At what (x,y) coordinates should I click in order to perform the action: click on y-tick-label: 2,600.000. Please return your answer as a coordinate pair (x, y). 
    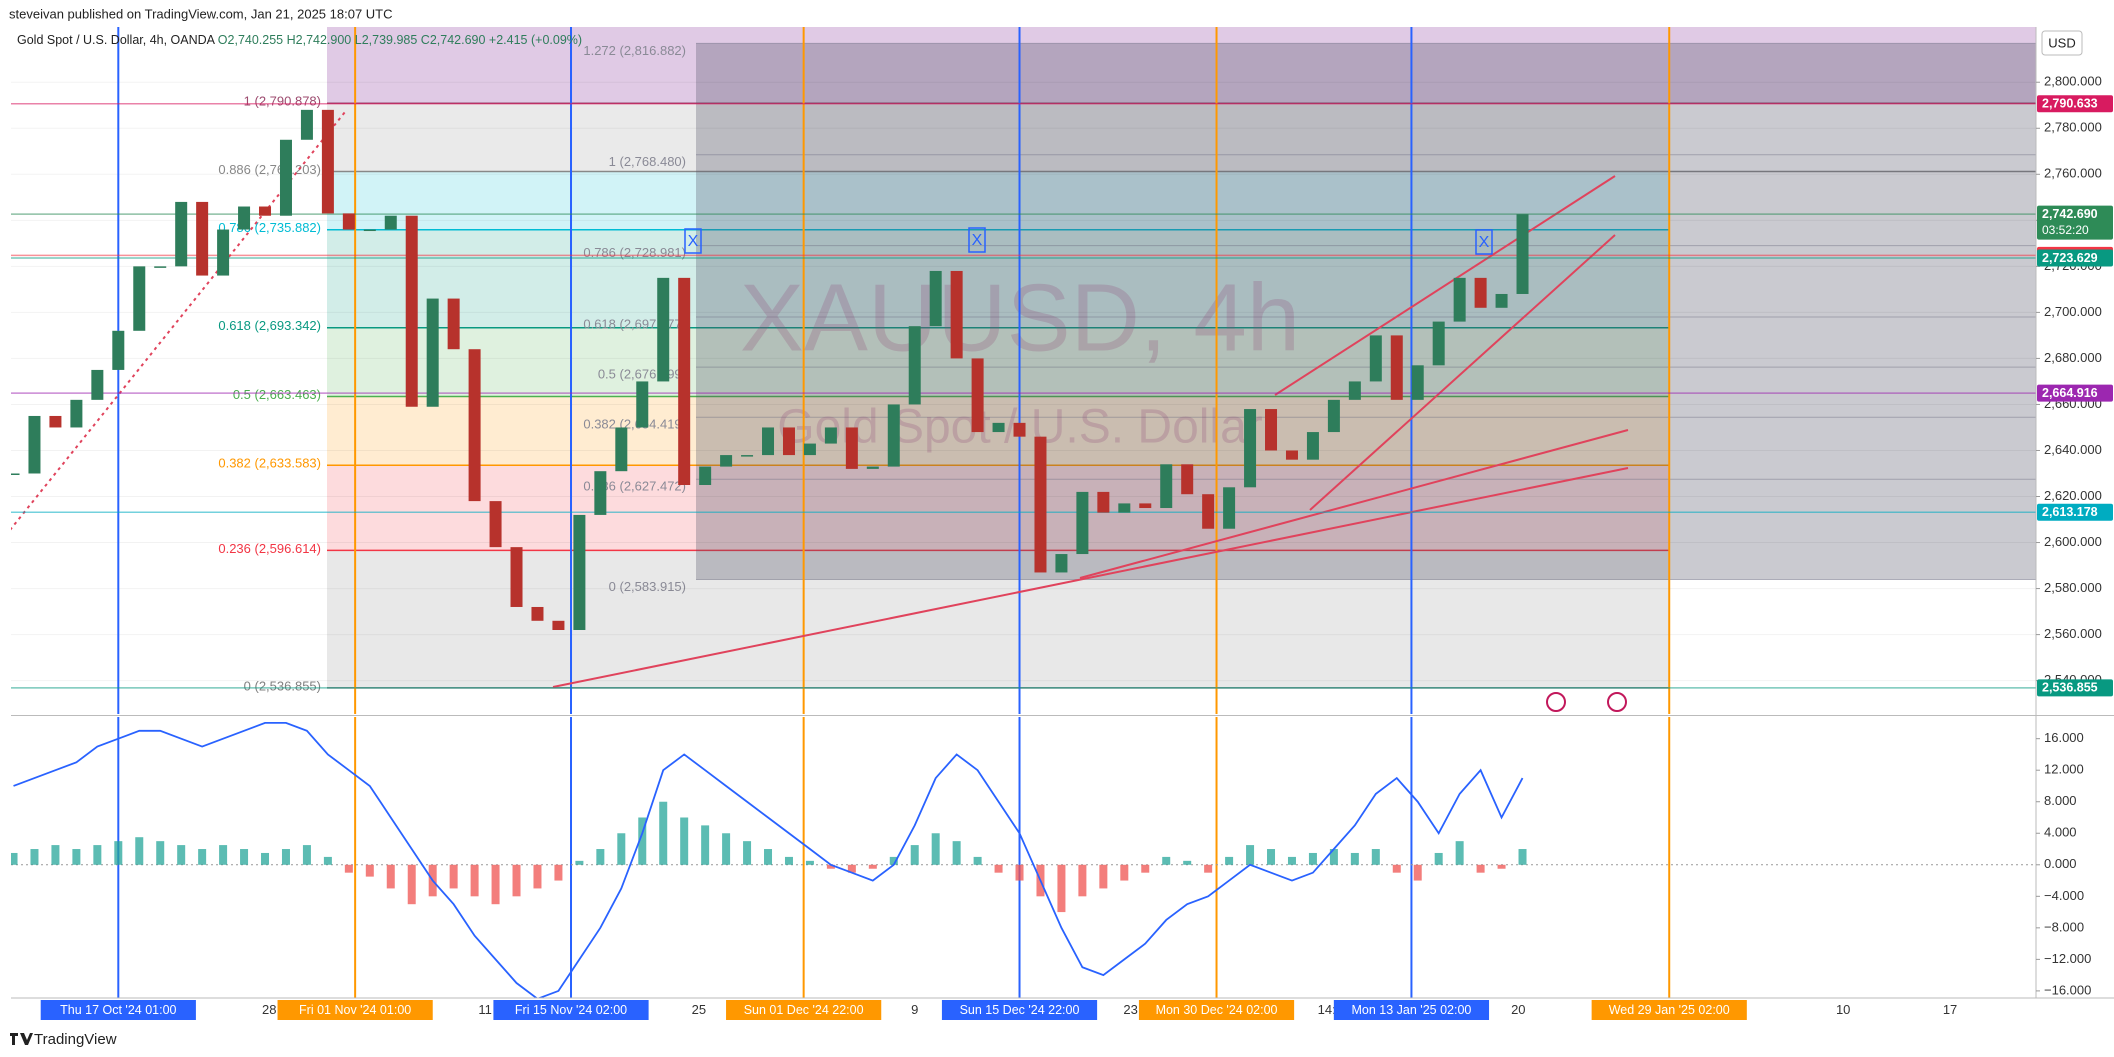
    Looking at the image, I should click on (2073, 541).